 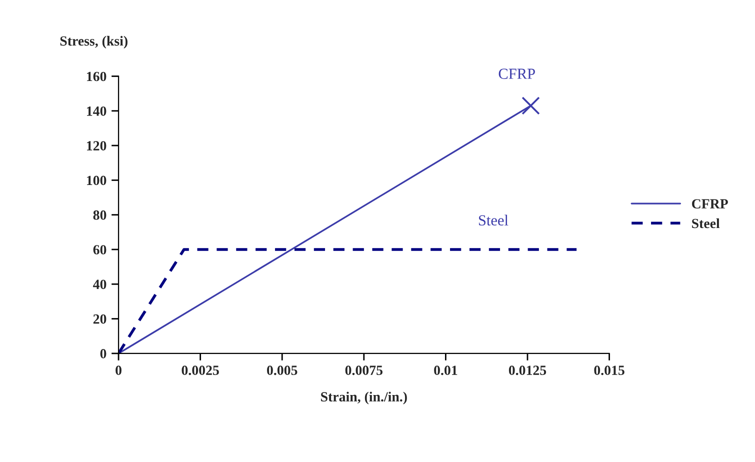 What do you see at coordinates (200, 371) in the screenshot?
I see `x-tick-label: 0.0025` at bounding box center [200, 371].